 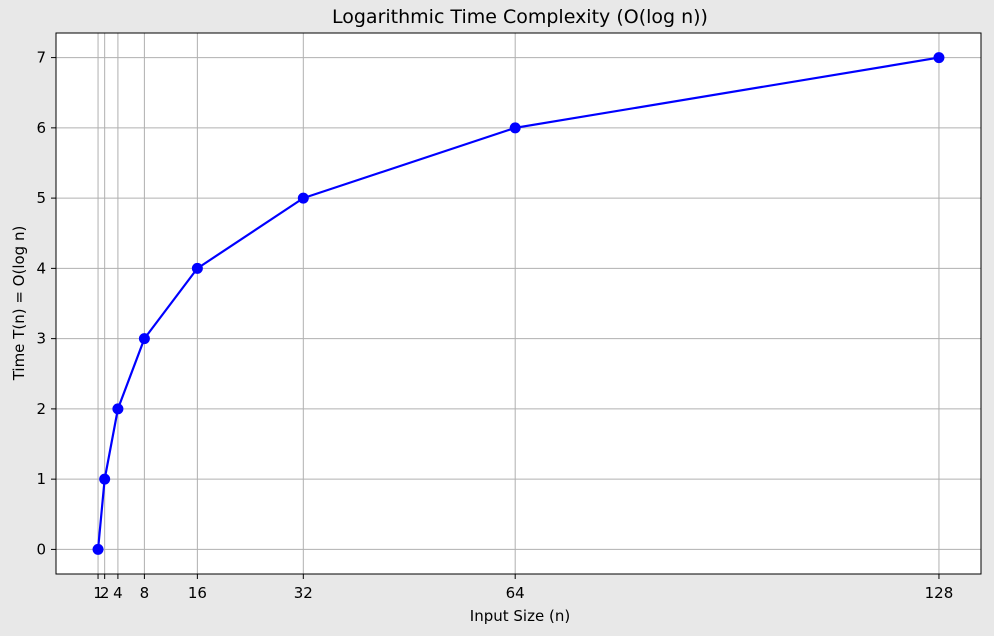 What do you see at coordinates (515, 593) in the screenshot?
I see `x-tick-label: 64` at bounding box center [515, 593].